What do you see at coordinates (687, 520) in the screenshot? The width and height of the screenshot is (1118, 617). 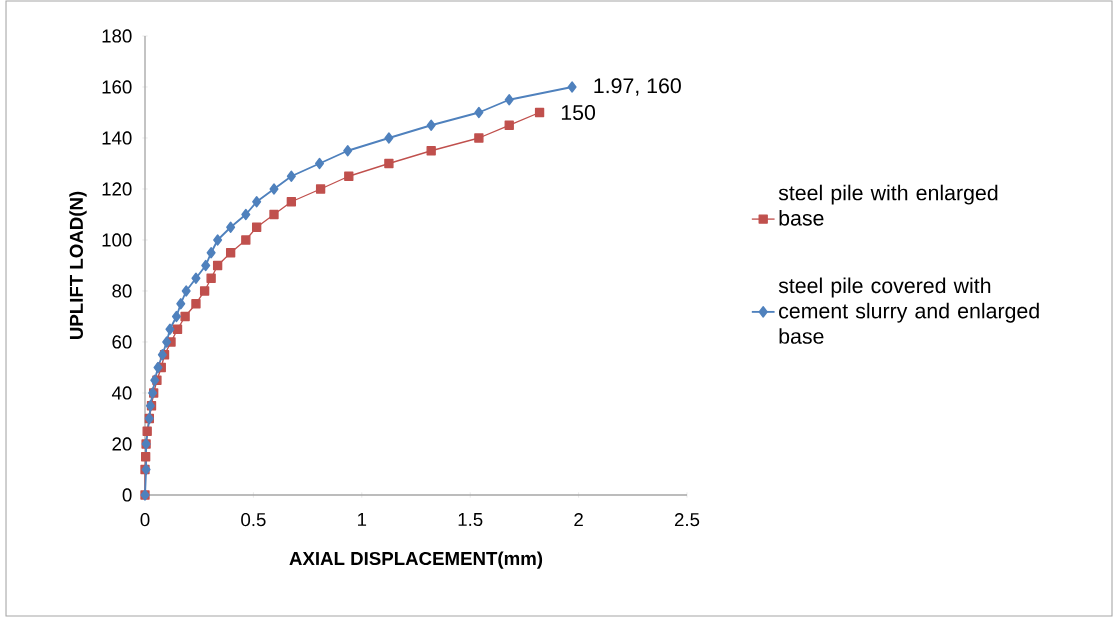 I see `x-tick-label: 2.5` at bounding box center [687, 520].